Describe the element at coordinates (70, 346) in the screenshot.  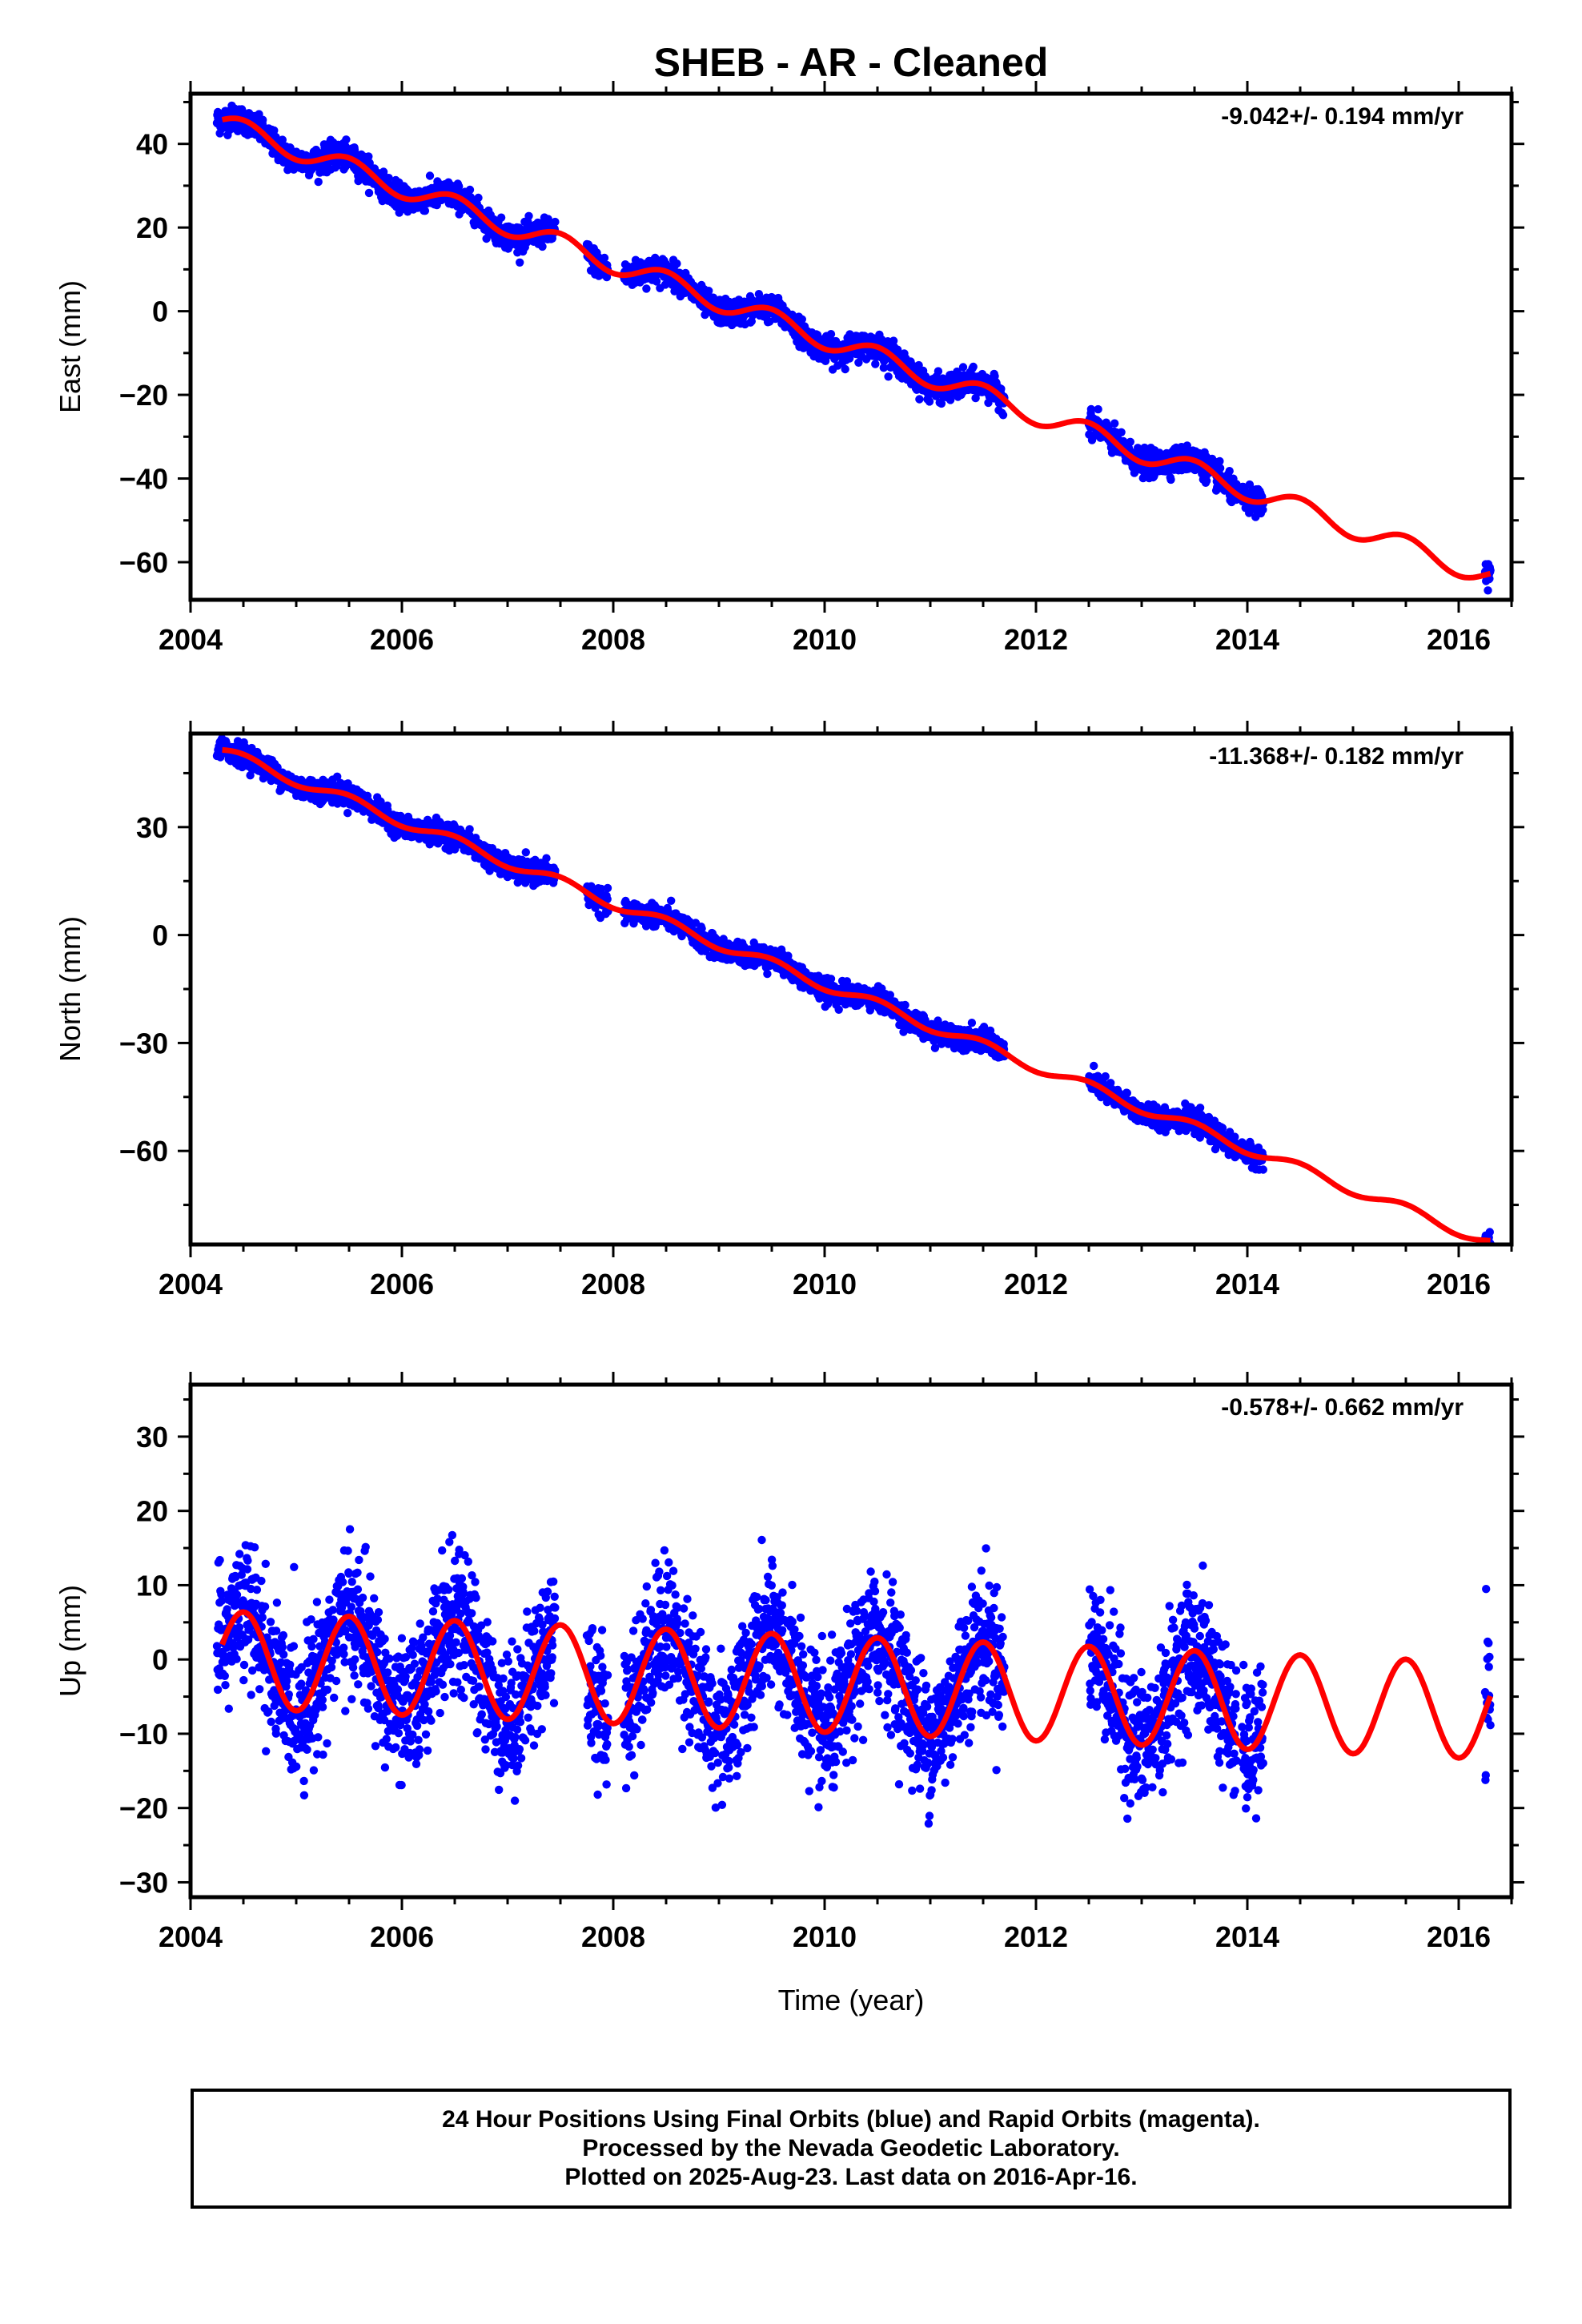
I see `y-axis-title: East (mm)` at that location.